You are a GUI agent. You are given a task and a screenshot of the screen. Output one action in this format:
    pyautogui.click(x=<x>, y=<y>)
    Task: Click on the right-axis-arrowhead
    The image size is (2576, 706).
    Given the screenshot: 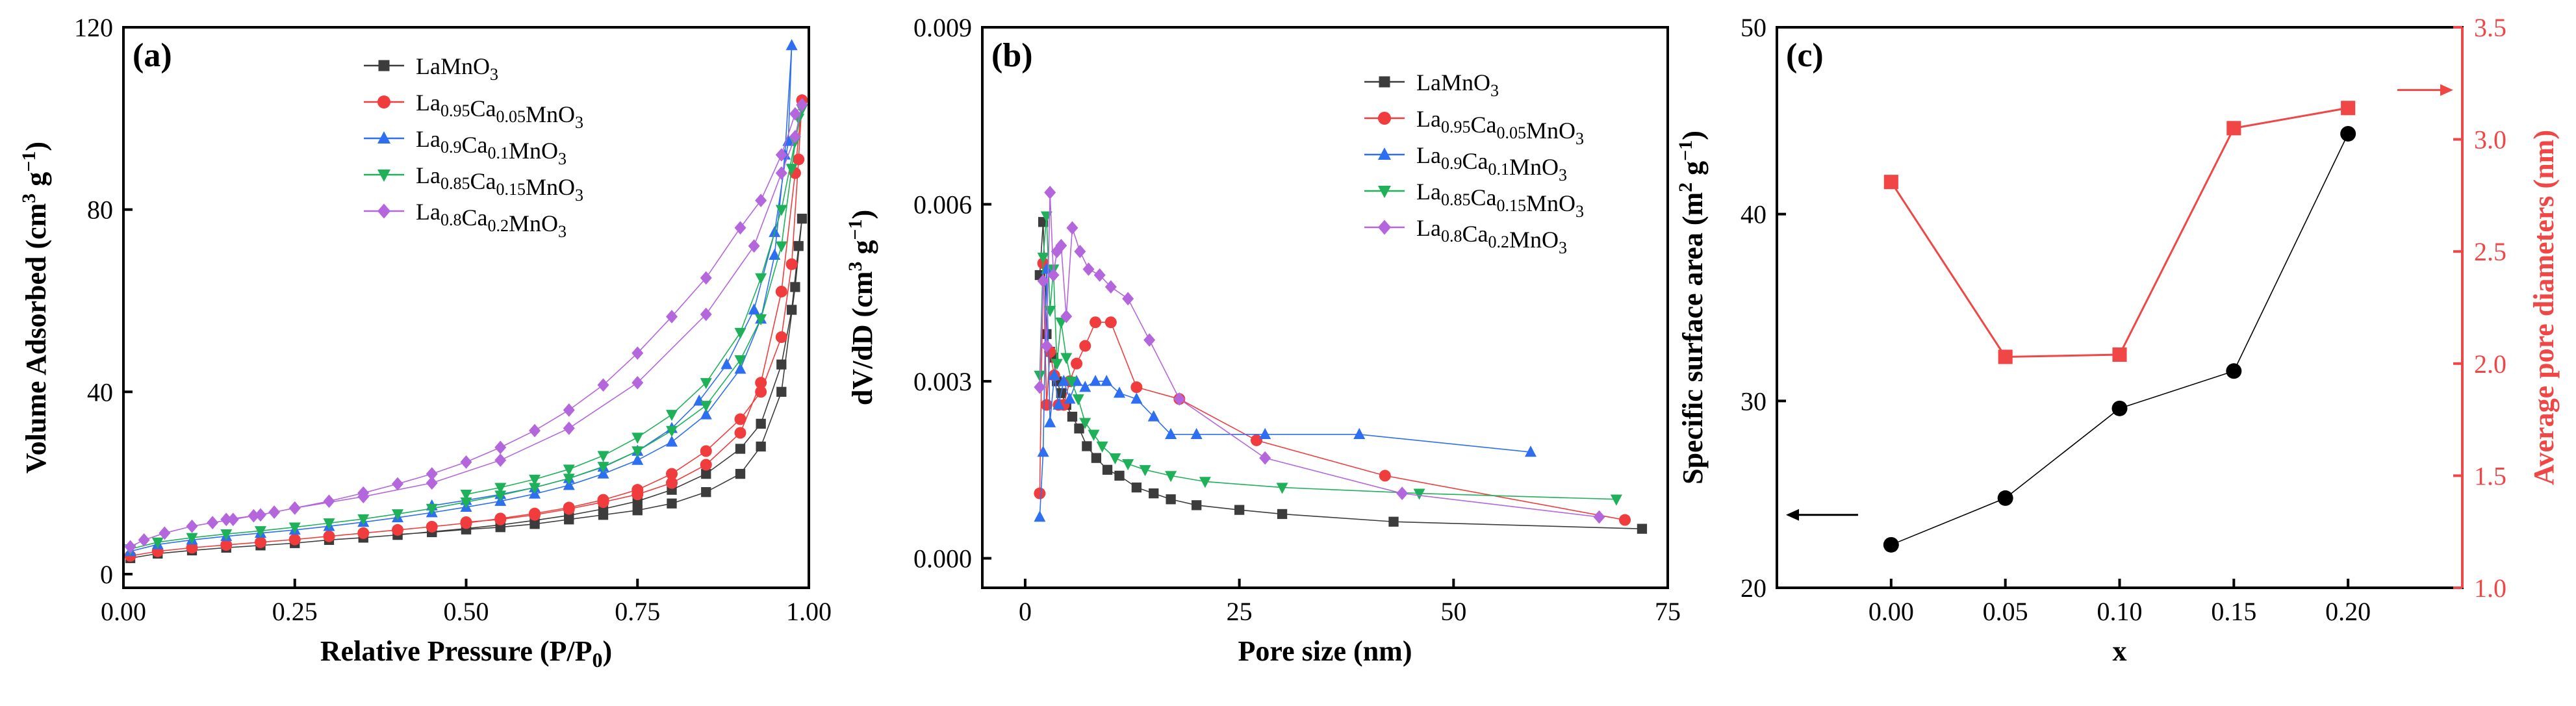 What is the action you would take?
    pyautogui.click(x=2446, y=90)
    